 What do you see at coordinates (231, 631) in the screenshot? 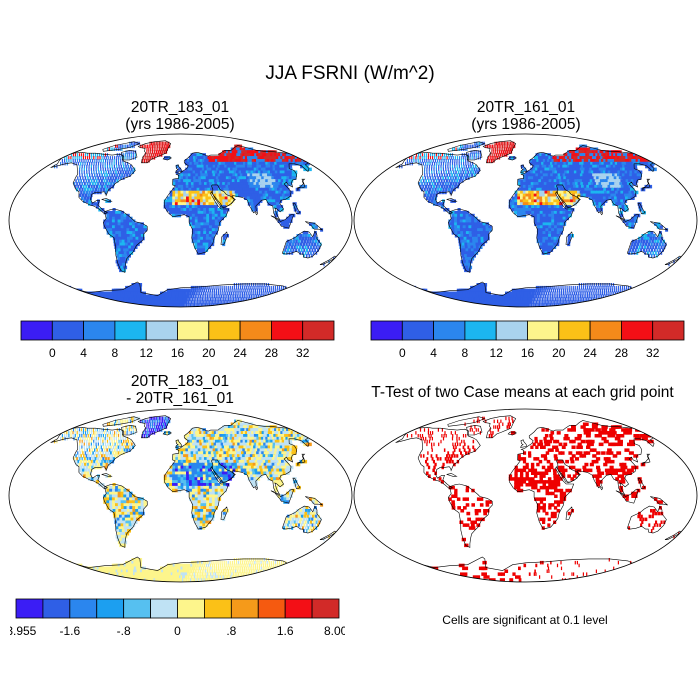
I see `colorbar-tick-label: .8` at bounding box center [231, 631].